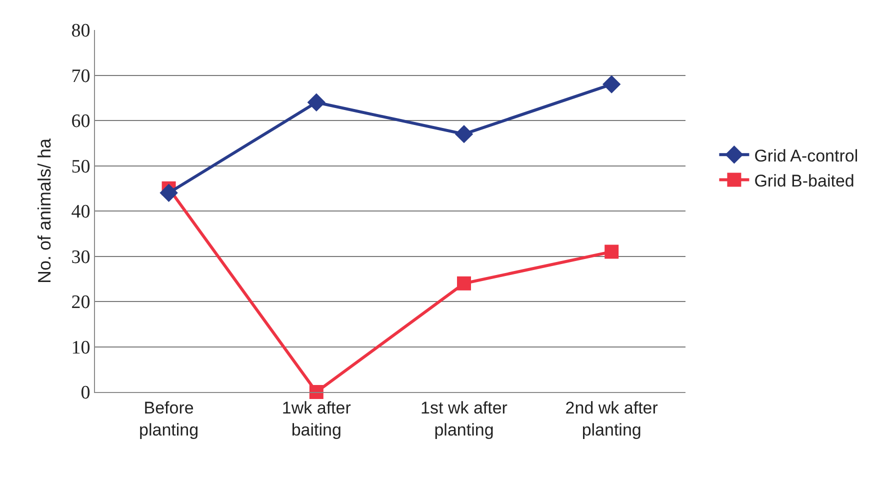 This screenshot has width=875, height=492. Describe the element at coordinates (80, 167) in the screenshot. I see `y-tick-label: 50` at that location.